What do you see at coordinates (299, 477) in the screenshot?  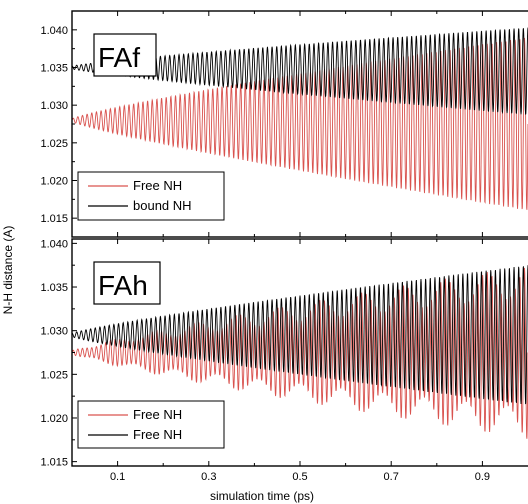 I see `x-tick-label: 0.5` at bounding box center [299, 477].